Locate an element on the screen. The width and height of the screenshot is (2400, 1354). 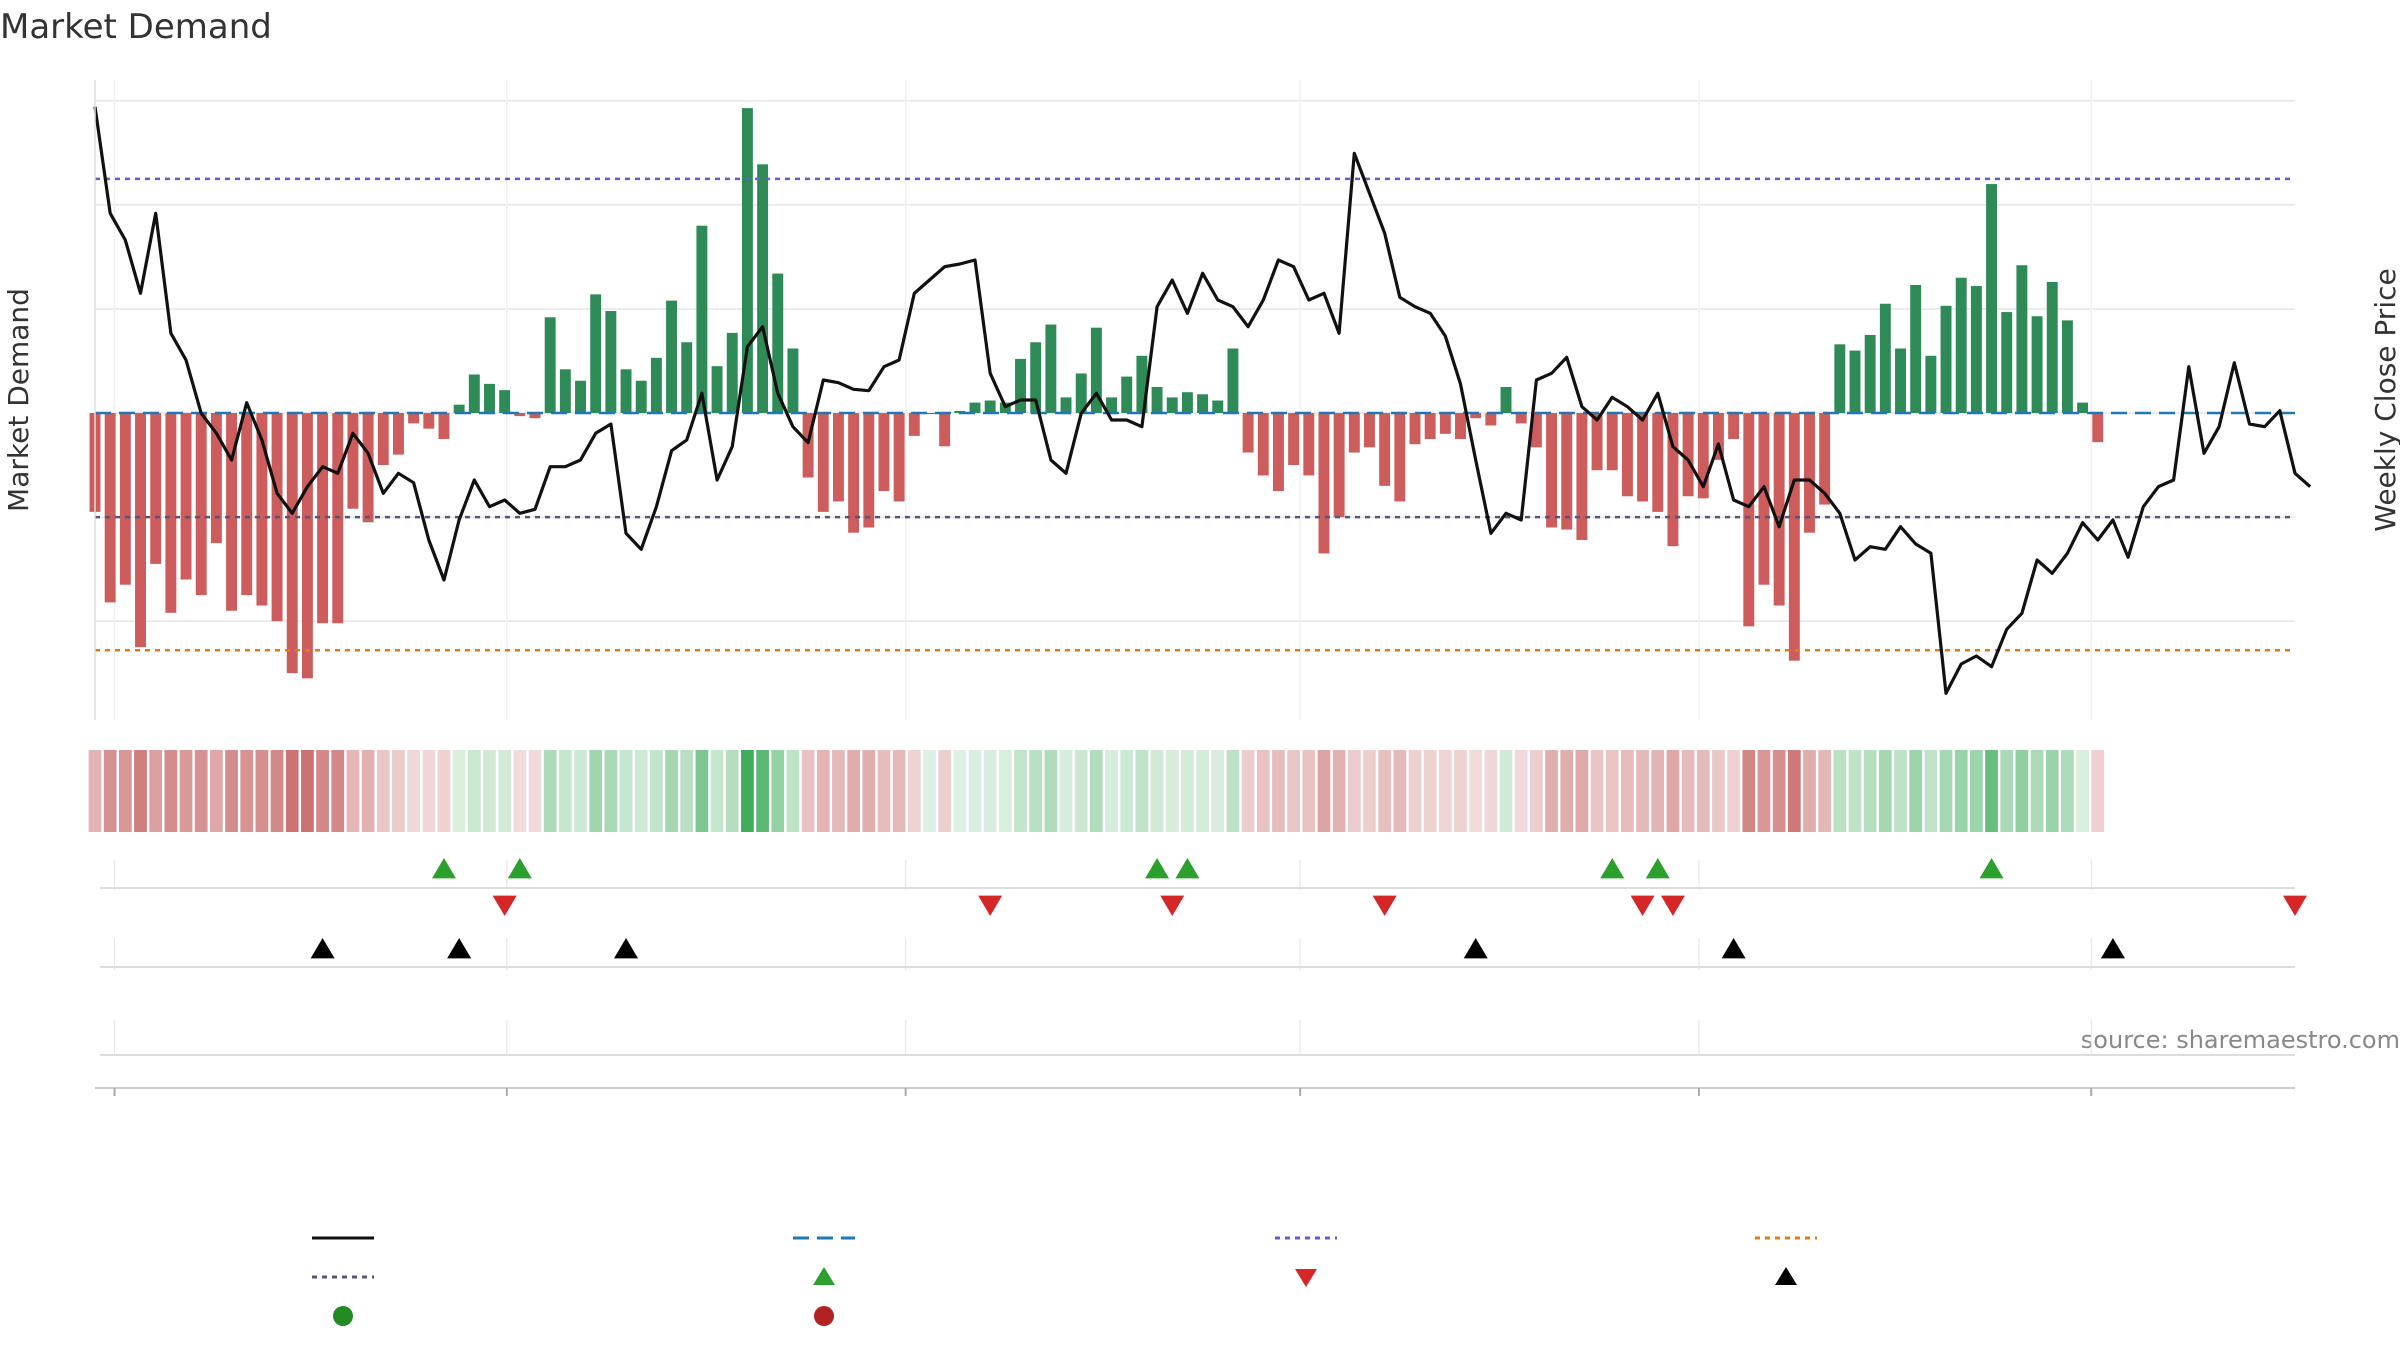
legend is located at coordinates (1064, 1281).